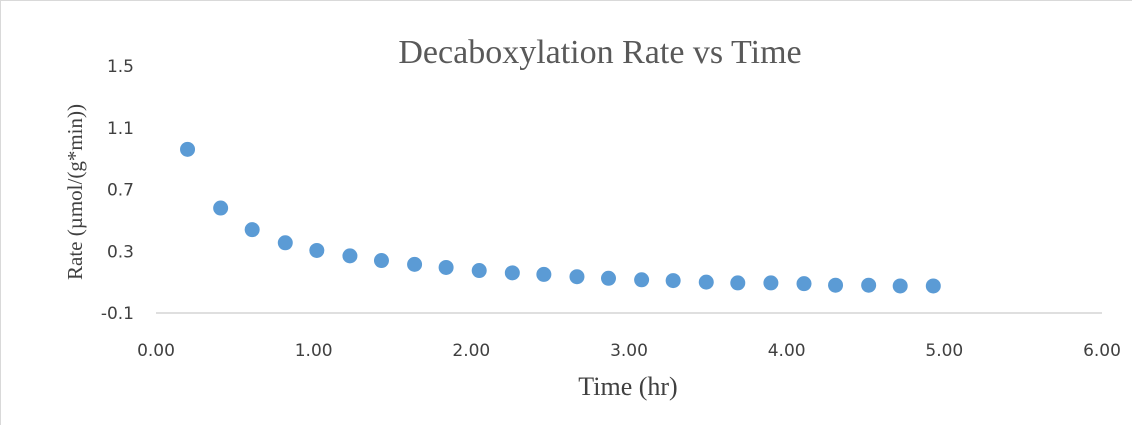 Image resolution: width=1132 pixels, height=426 pixels. I want to click on y-tick-label: 0.7, so click(120, 191).